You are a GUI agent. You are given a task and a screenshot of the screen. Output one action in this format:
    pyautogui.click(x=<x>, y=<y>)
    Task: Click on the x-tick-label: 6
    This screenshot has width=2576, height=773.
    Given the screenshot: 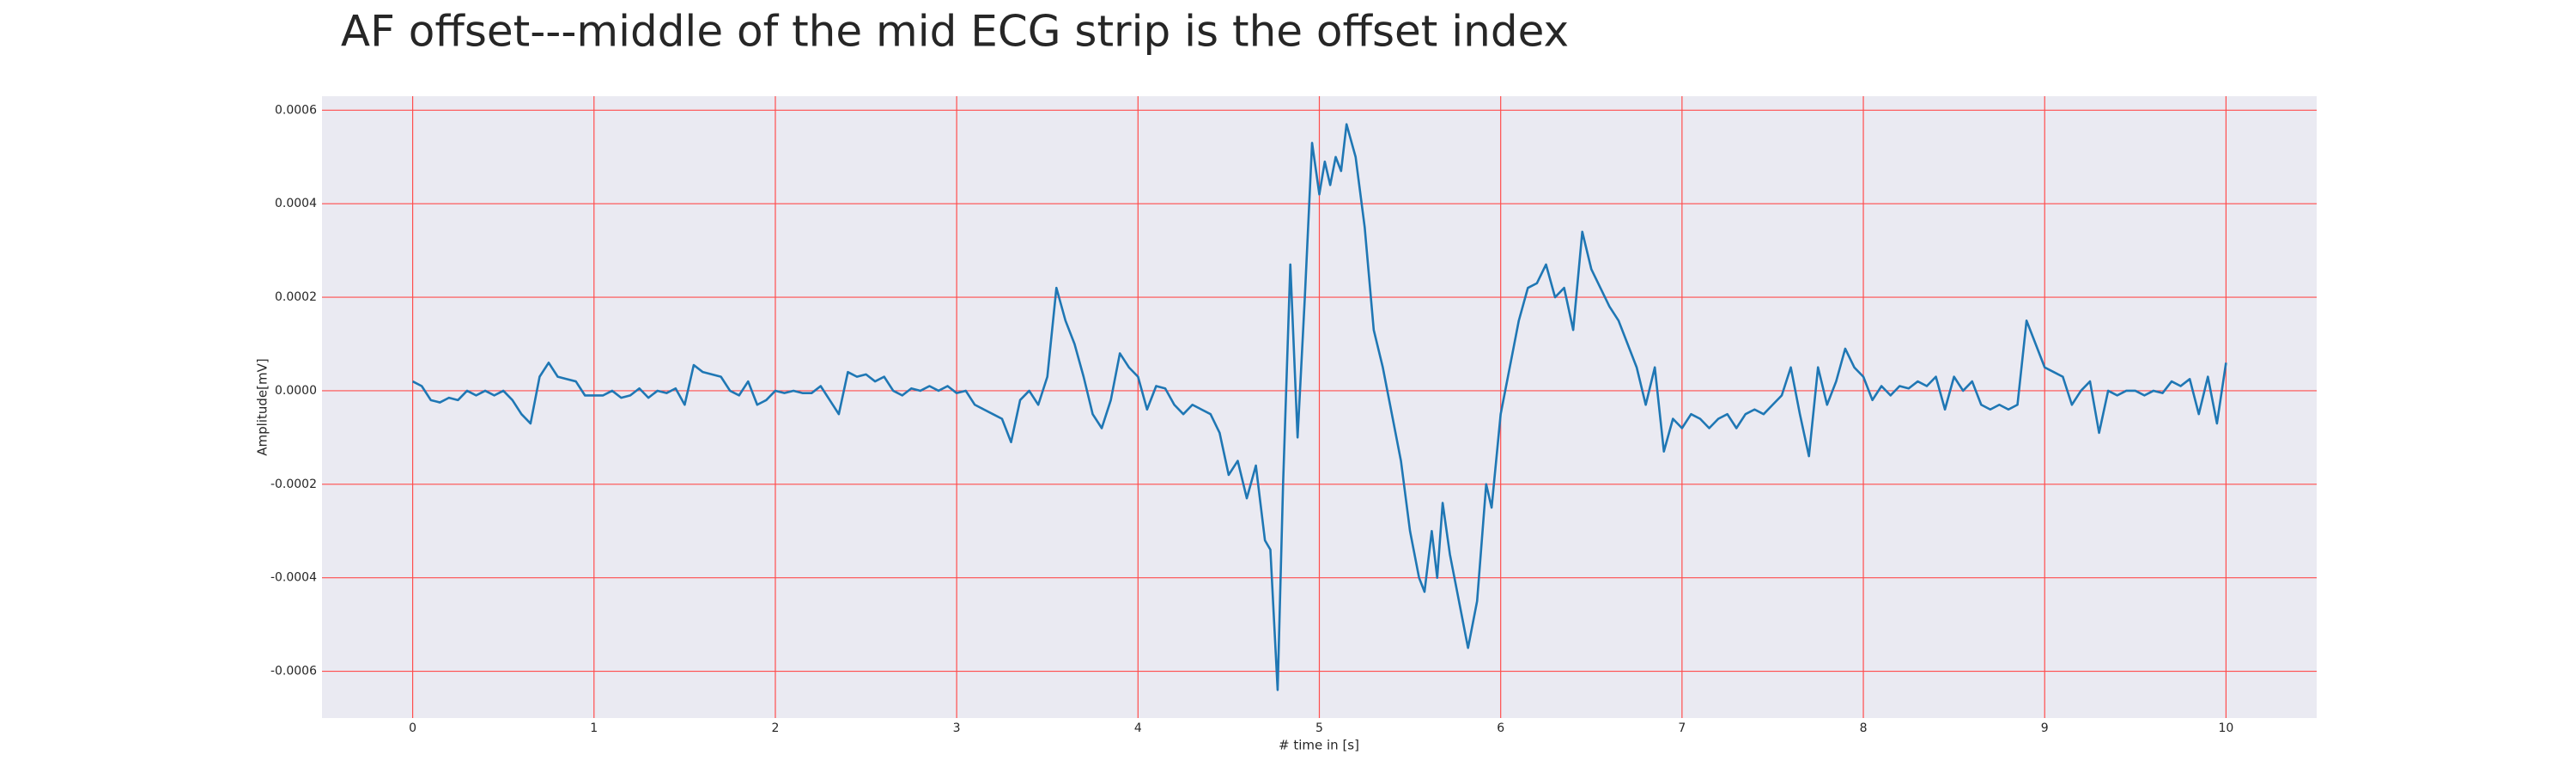 What is the action you would take?
    pyautogui.click(x=1500, y=728)
    